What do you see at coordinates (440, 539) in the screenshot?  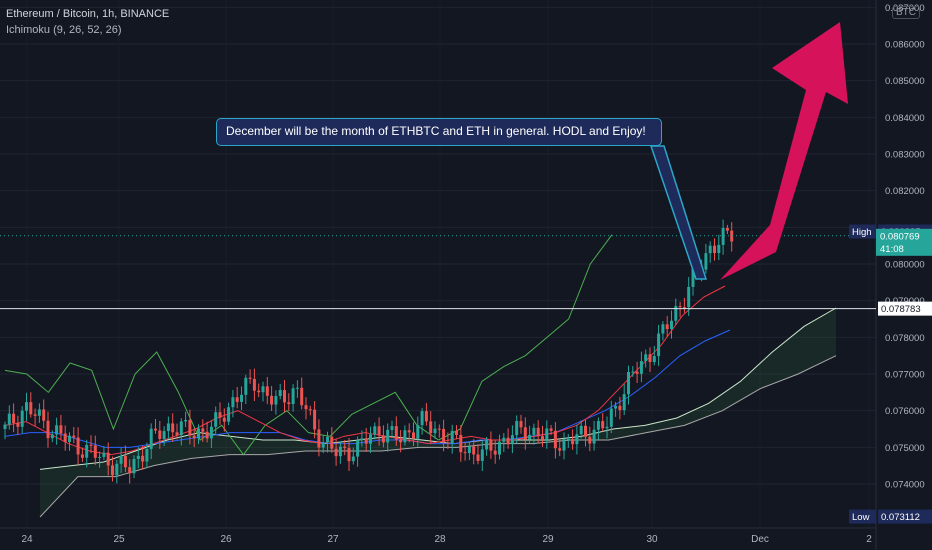 I see `x-tick-label: 28` at bounding box center [440, 539].